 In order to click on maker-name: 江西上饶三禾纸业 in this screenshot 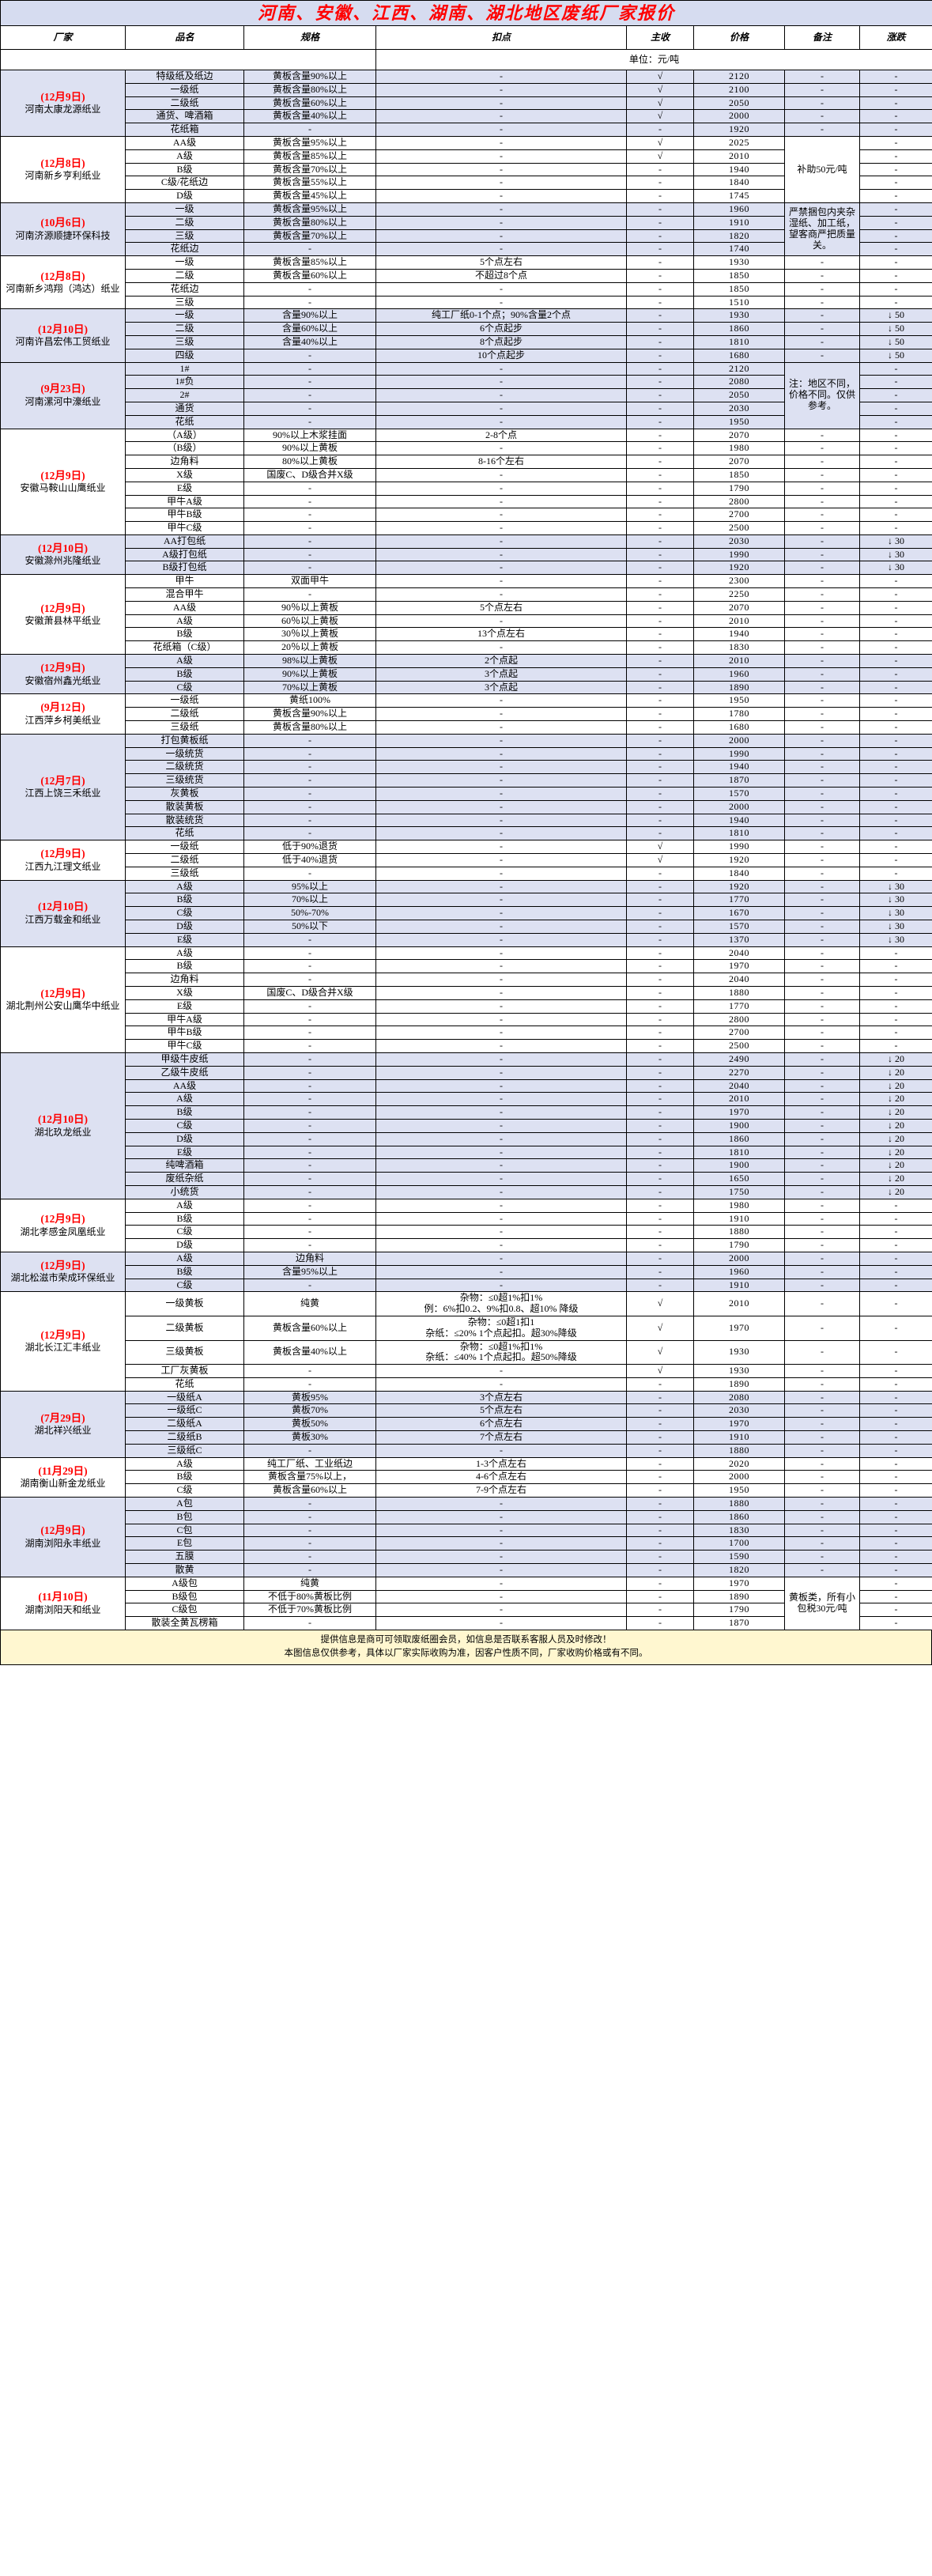, I will do `click(63, 793)`.